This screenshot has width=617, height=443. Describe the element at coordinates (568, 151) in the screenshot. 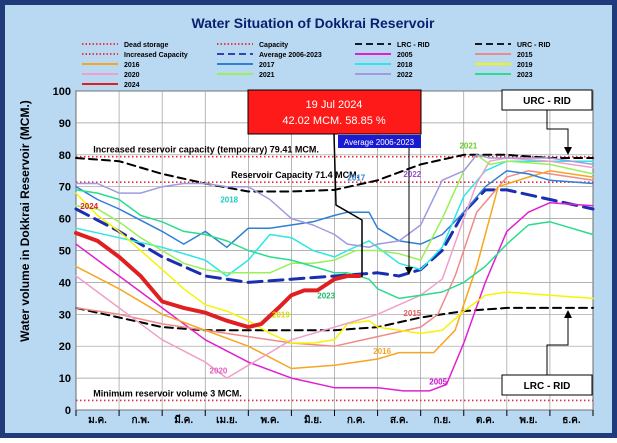

I see `urc-arrowhead` at that location.